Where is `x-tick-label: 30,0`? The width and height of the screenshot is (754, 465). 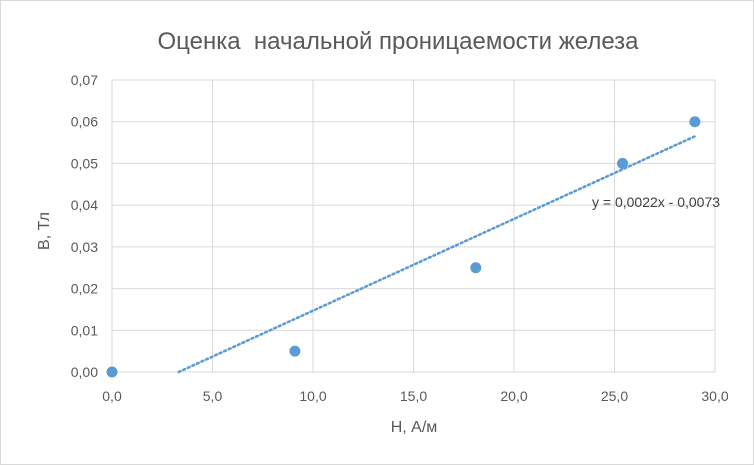 x-tick-label: 30,0 is located at coordinates (714, 396).